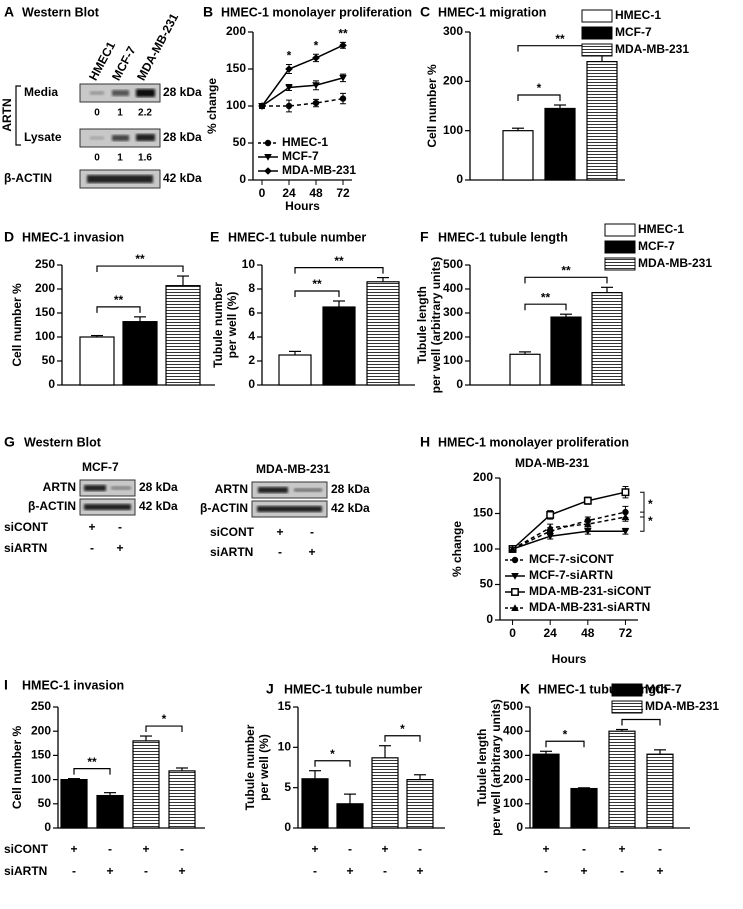  Describe the element at coordinates (9, 12) in the screenshot. I see `panel-letter: A` at that location.